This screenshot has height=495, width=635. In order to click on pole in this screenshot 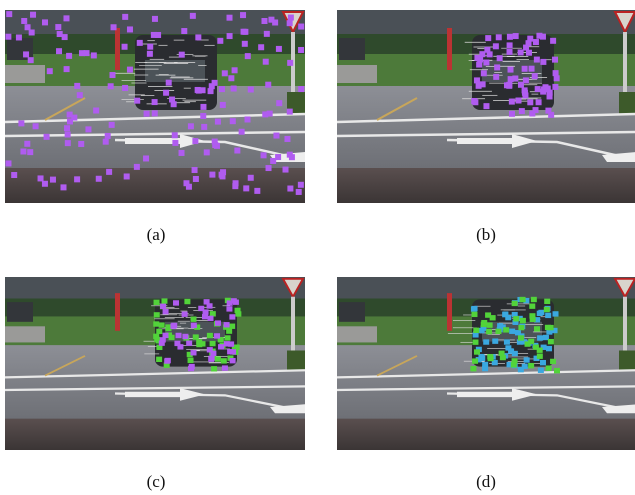, I will do `click(625, 62)`.